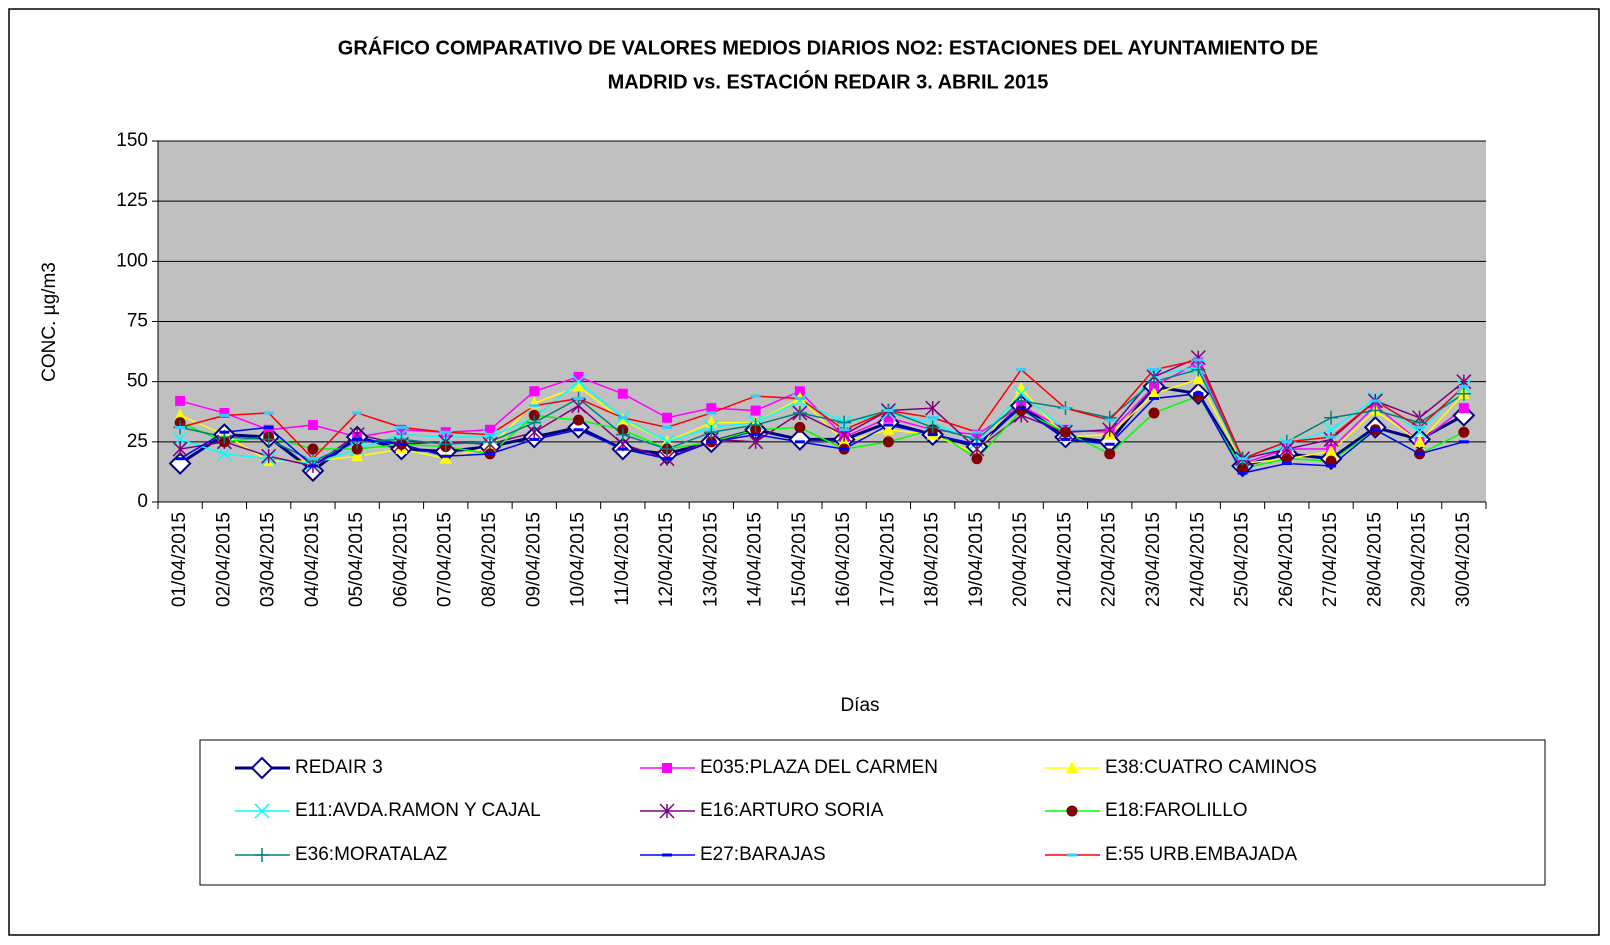 This screenshot has width=1610, height=945. What do you see at coordinates (49, 322) in the screenshot?
I see `y-axis-label: CONC. µg/m3` at bounding box center [49, 322].